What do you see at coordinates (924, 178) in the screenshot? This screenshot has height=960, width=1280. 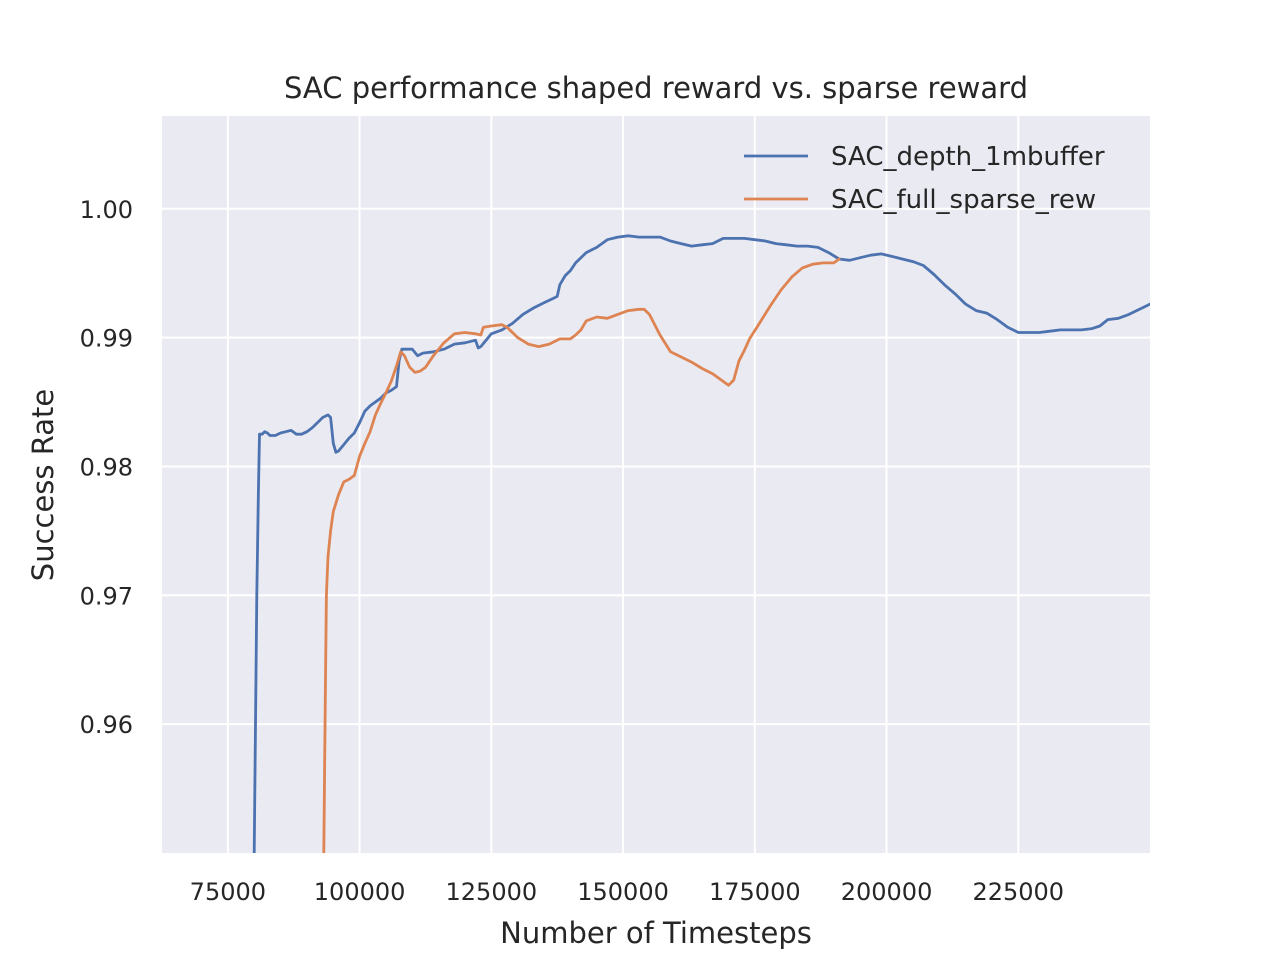 I see `legend: SAC_depth_1mbuffer SAC_full_sparse_rew` at bounding box center [924, 178].